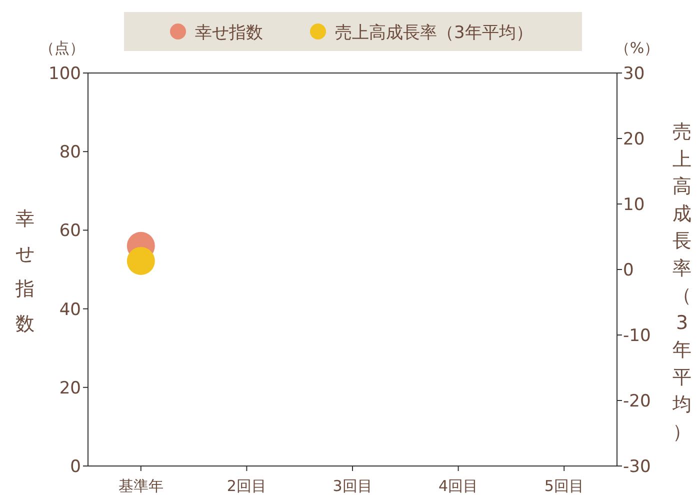  Describe the element at coordinates (628, 270) in the screenshot. I see `y2-tick-label: 0` at that location.